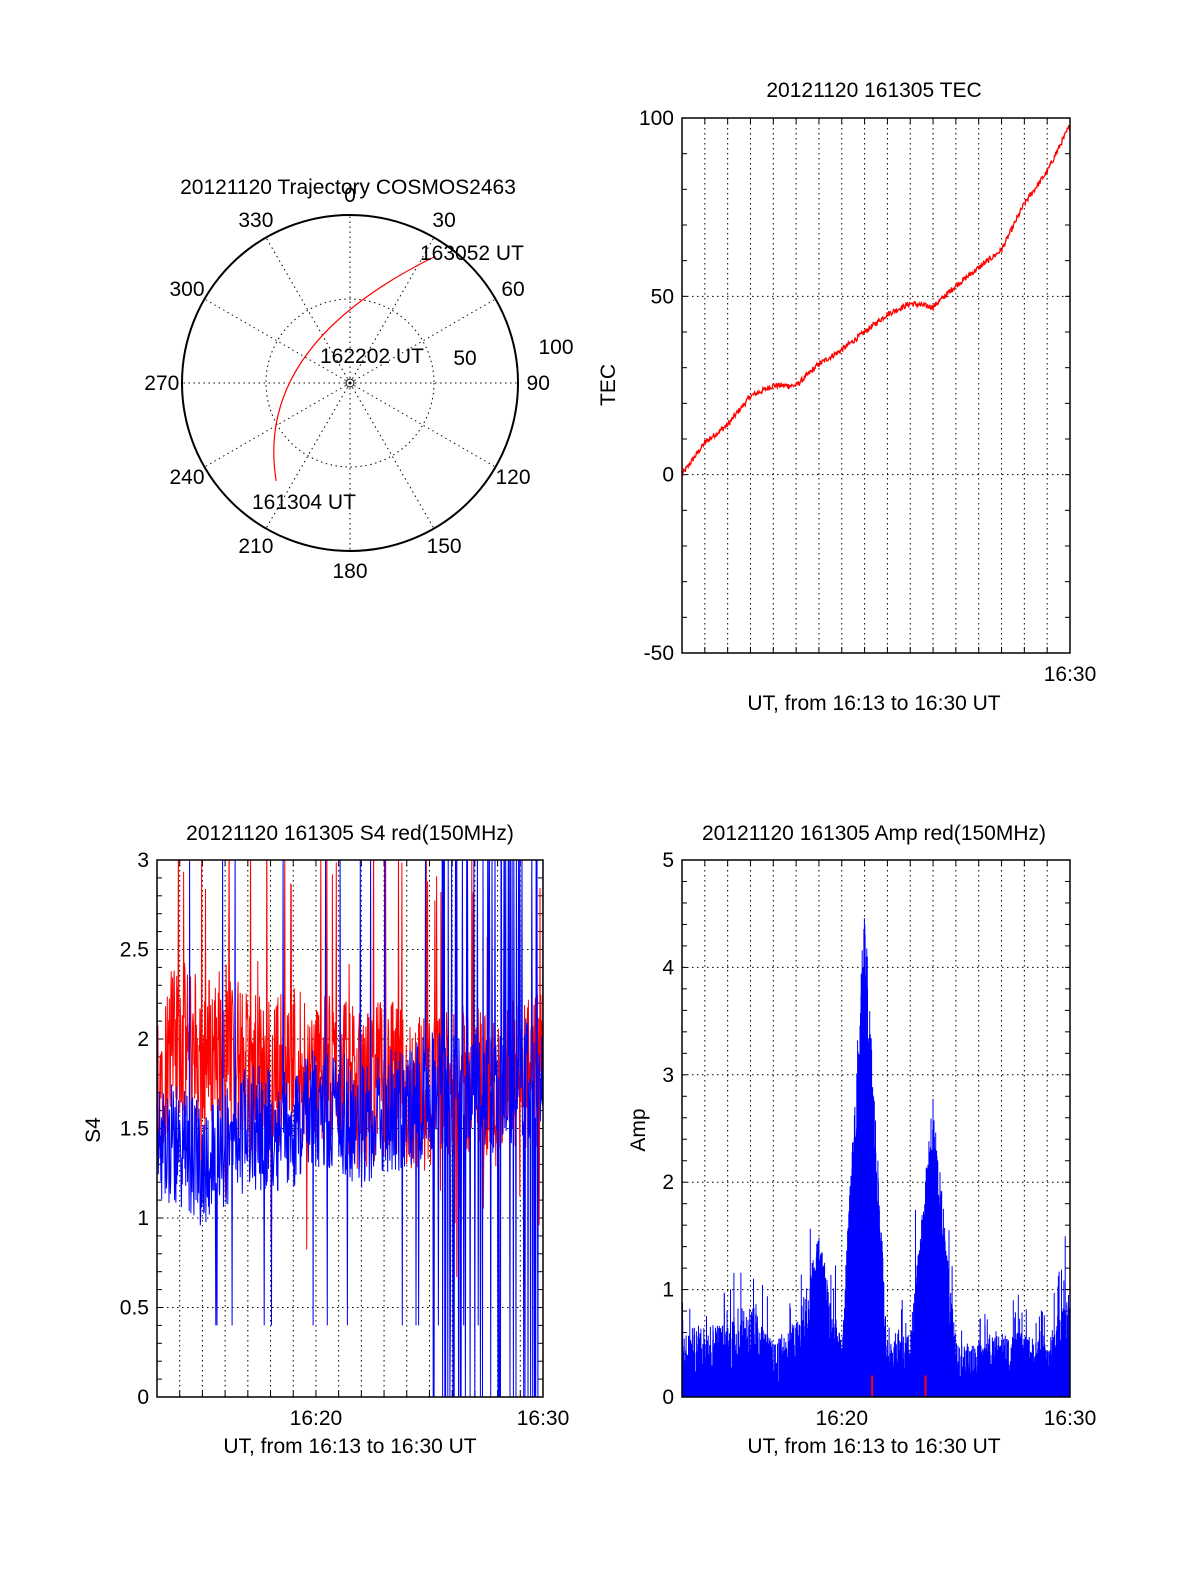 This screenshot has width=1200, height=1575. Describe the element at coordinates (668, 475) in the screenshot. I see `tec-y-tick-label: 0` at that location.